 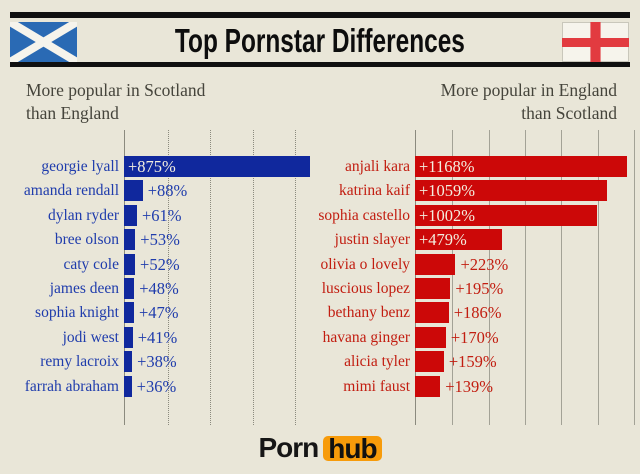 What do you see at coordinates (527, 313) in the screenshot?
I see `bar-zone: +186%` at bounding box center [527, 313].